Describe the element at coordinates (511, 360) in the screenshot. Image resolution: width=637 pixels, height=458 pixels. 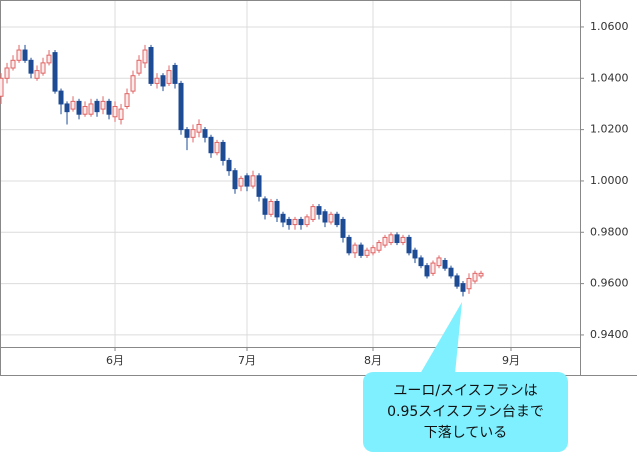
I see `x-tick-label: 9月` at that location.